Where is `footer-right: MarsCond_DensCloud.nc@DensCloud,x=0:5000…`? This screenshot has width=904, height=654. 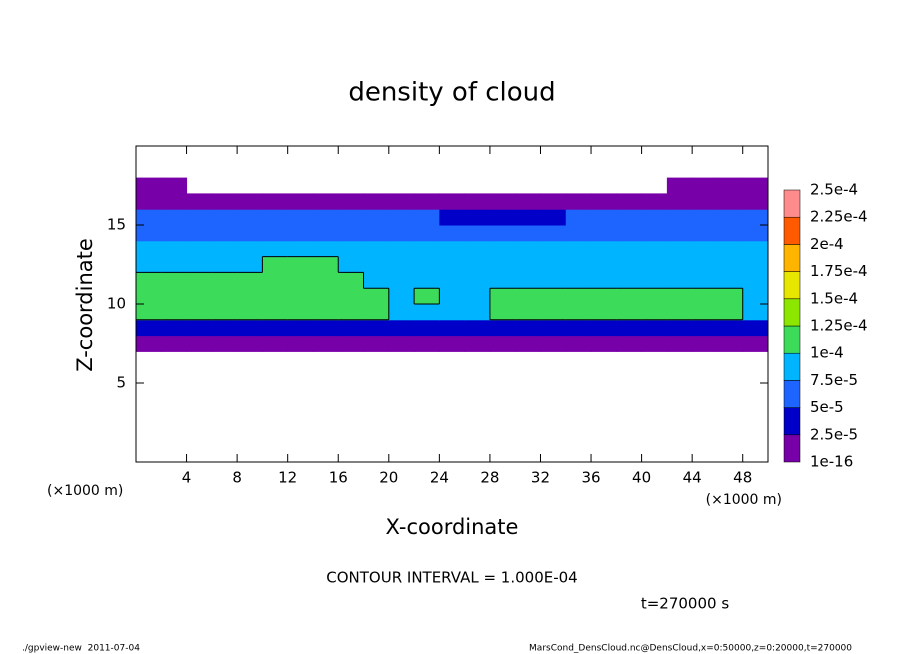 footer-right: MarsCond_DensCloud.nc@DensCloud,x=0:5000… is located at coordinates (690, 649).